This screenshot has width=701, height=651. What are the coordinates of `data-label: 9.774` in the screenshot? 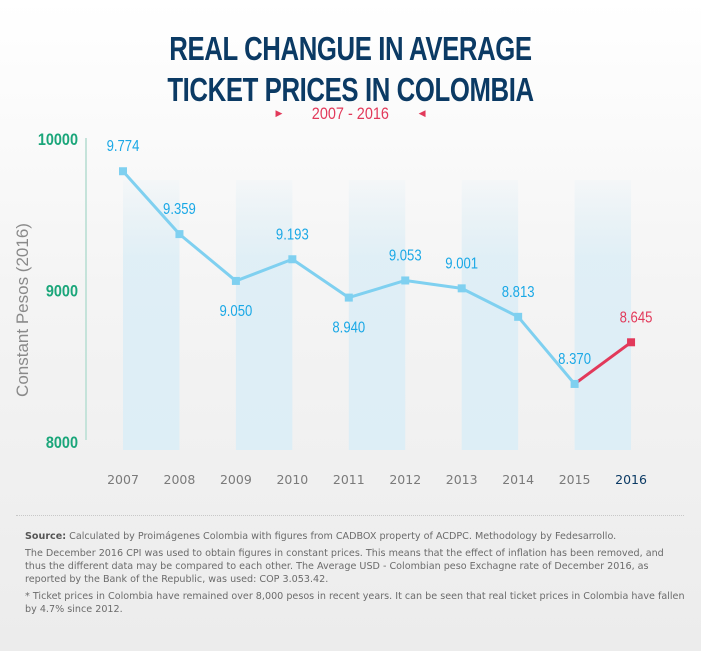 It's located at (123, 146).